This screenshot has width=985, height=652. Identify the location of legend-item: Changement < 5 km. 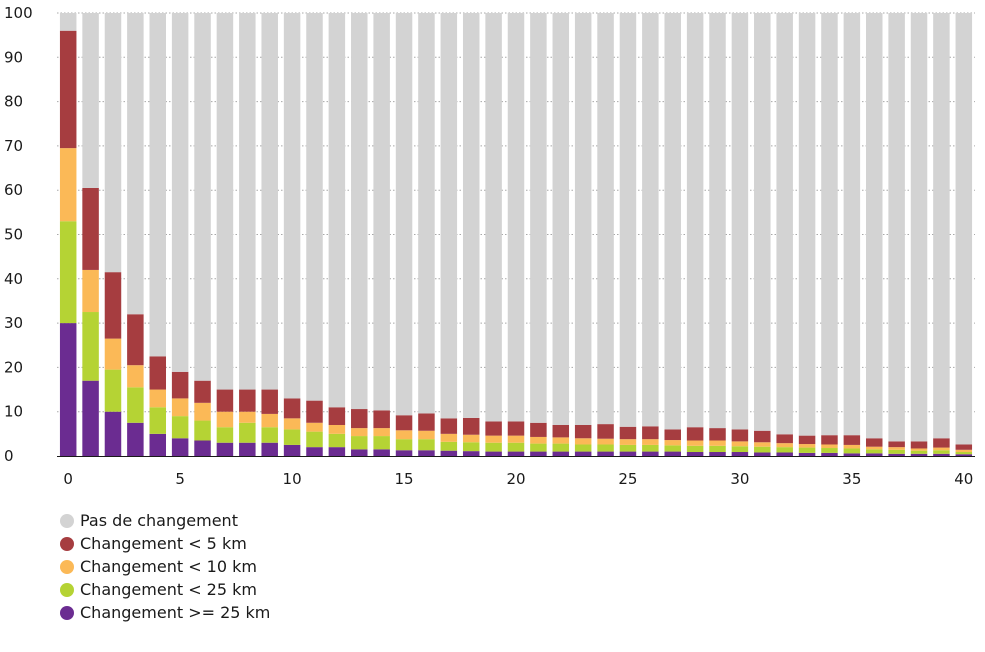
(165, 543).